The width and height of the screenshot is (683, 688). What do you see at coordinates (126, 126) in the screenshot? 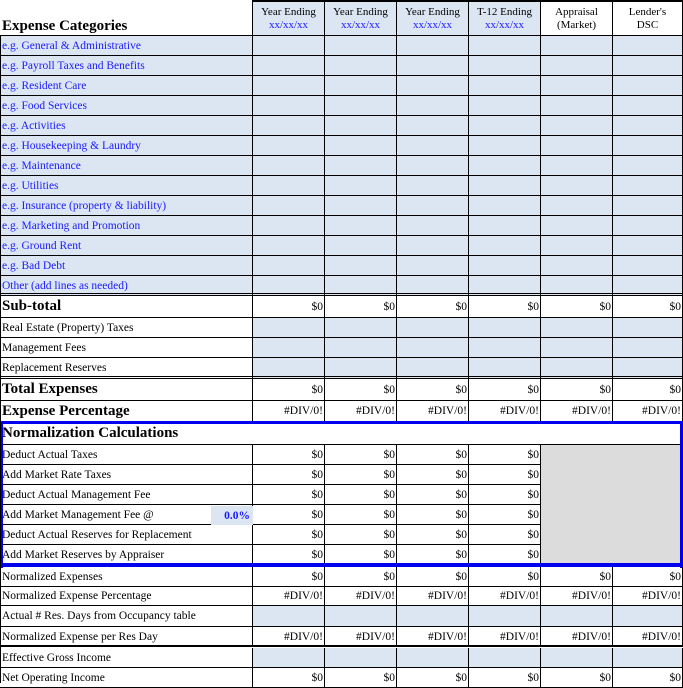
I see `expense-row-label: e.g. Activities` at bounding box center [126, 126].